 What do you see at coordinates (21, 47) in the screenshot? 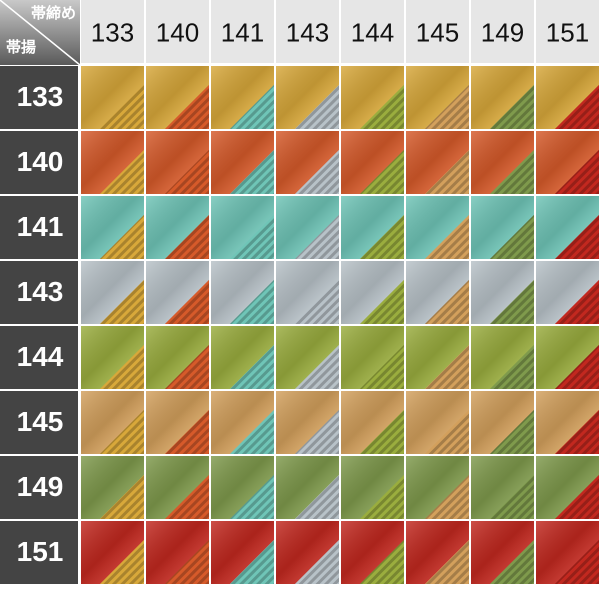
I see `corner-bottom-label: 帯揚` at bounding box center [21, 47].